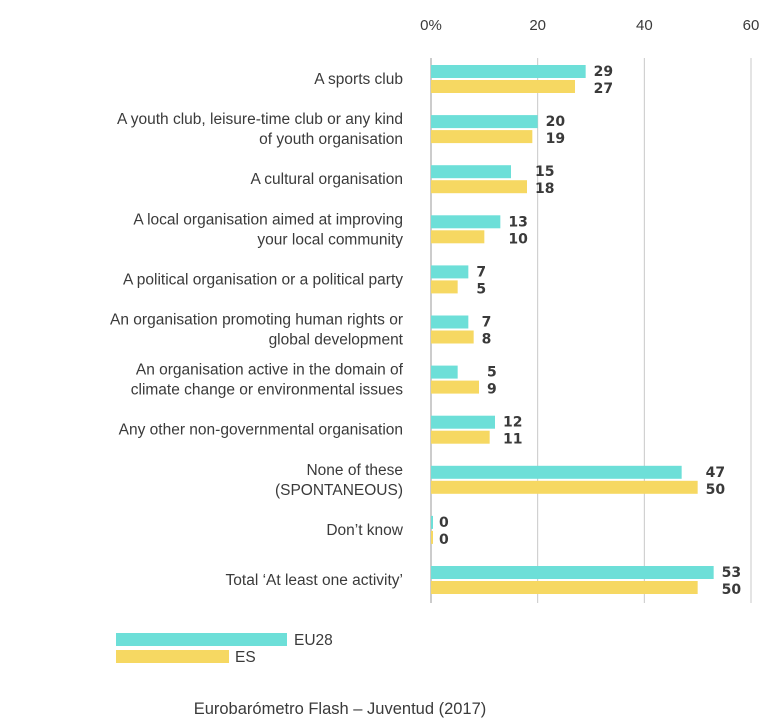  I want to click on data-label-eu28: 20, so click(556, 122).